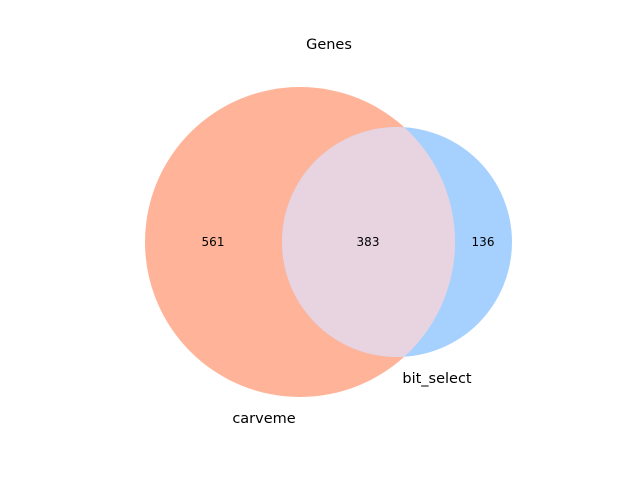  I want to click on count-intersection: 383, so click(368, 242).